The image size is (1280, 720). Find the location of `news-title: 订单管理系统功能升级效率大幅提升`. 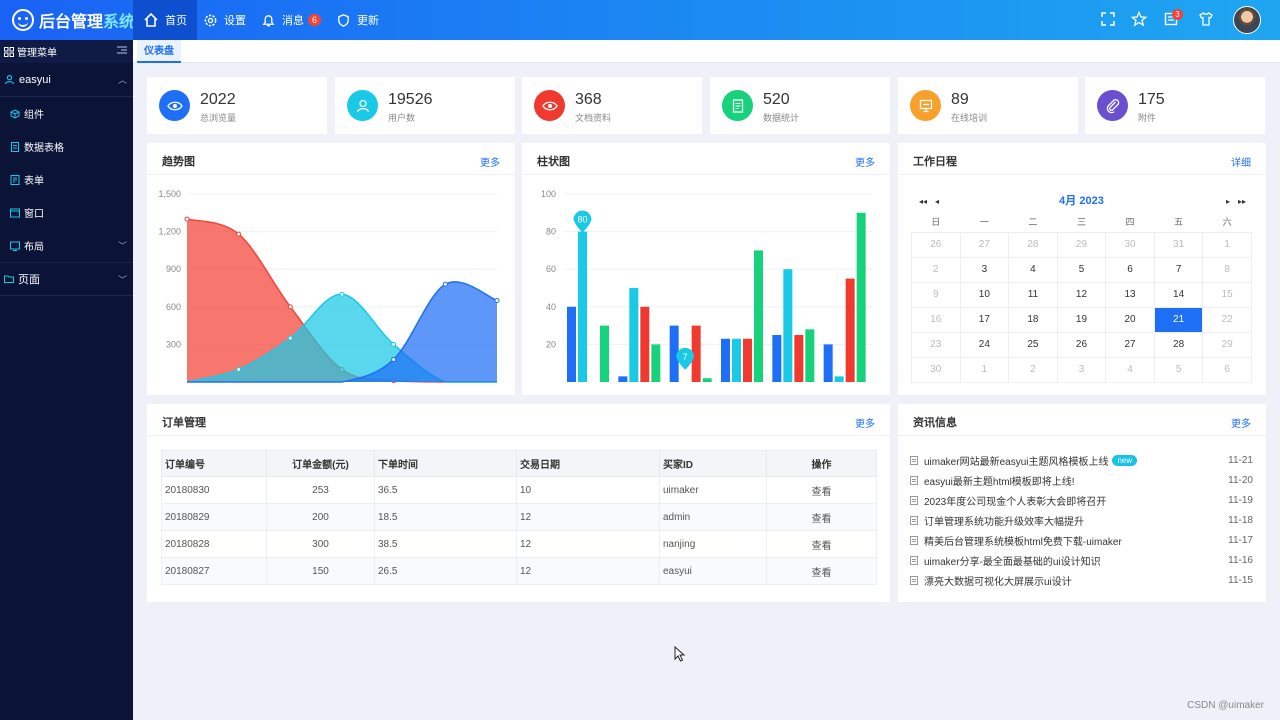

news-title: 订单管理系统功能升级效率大幅提升 is located at coordinates (1004, 522).